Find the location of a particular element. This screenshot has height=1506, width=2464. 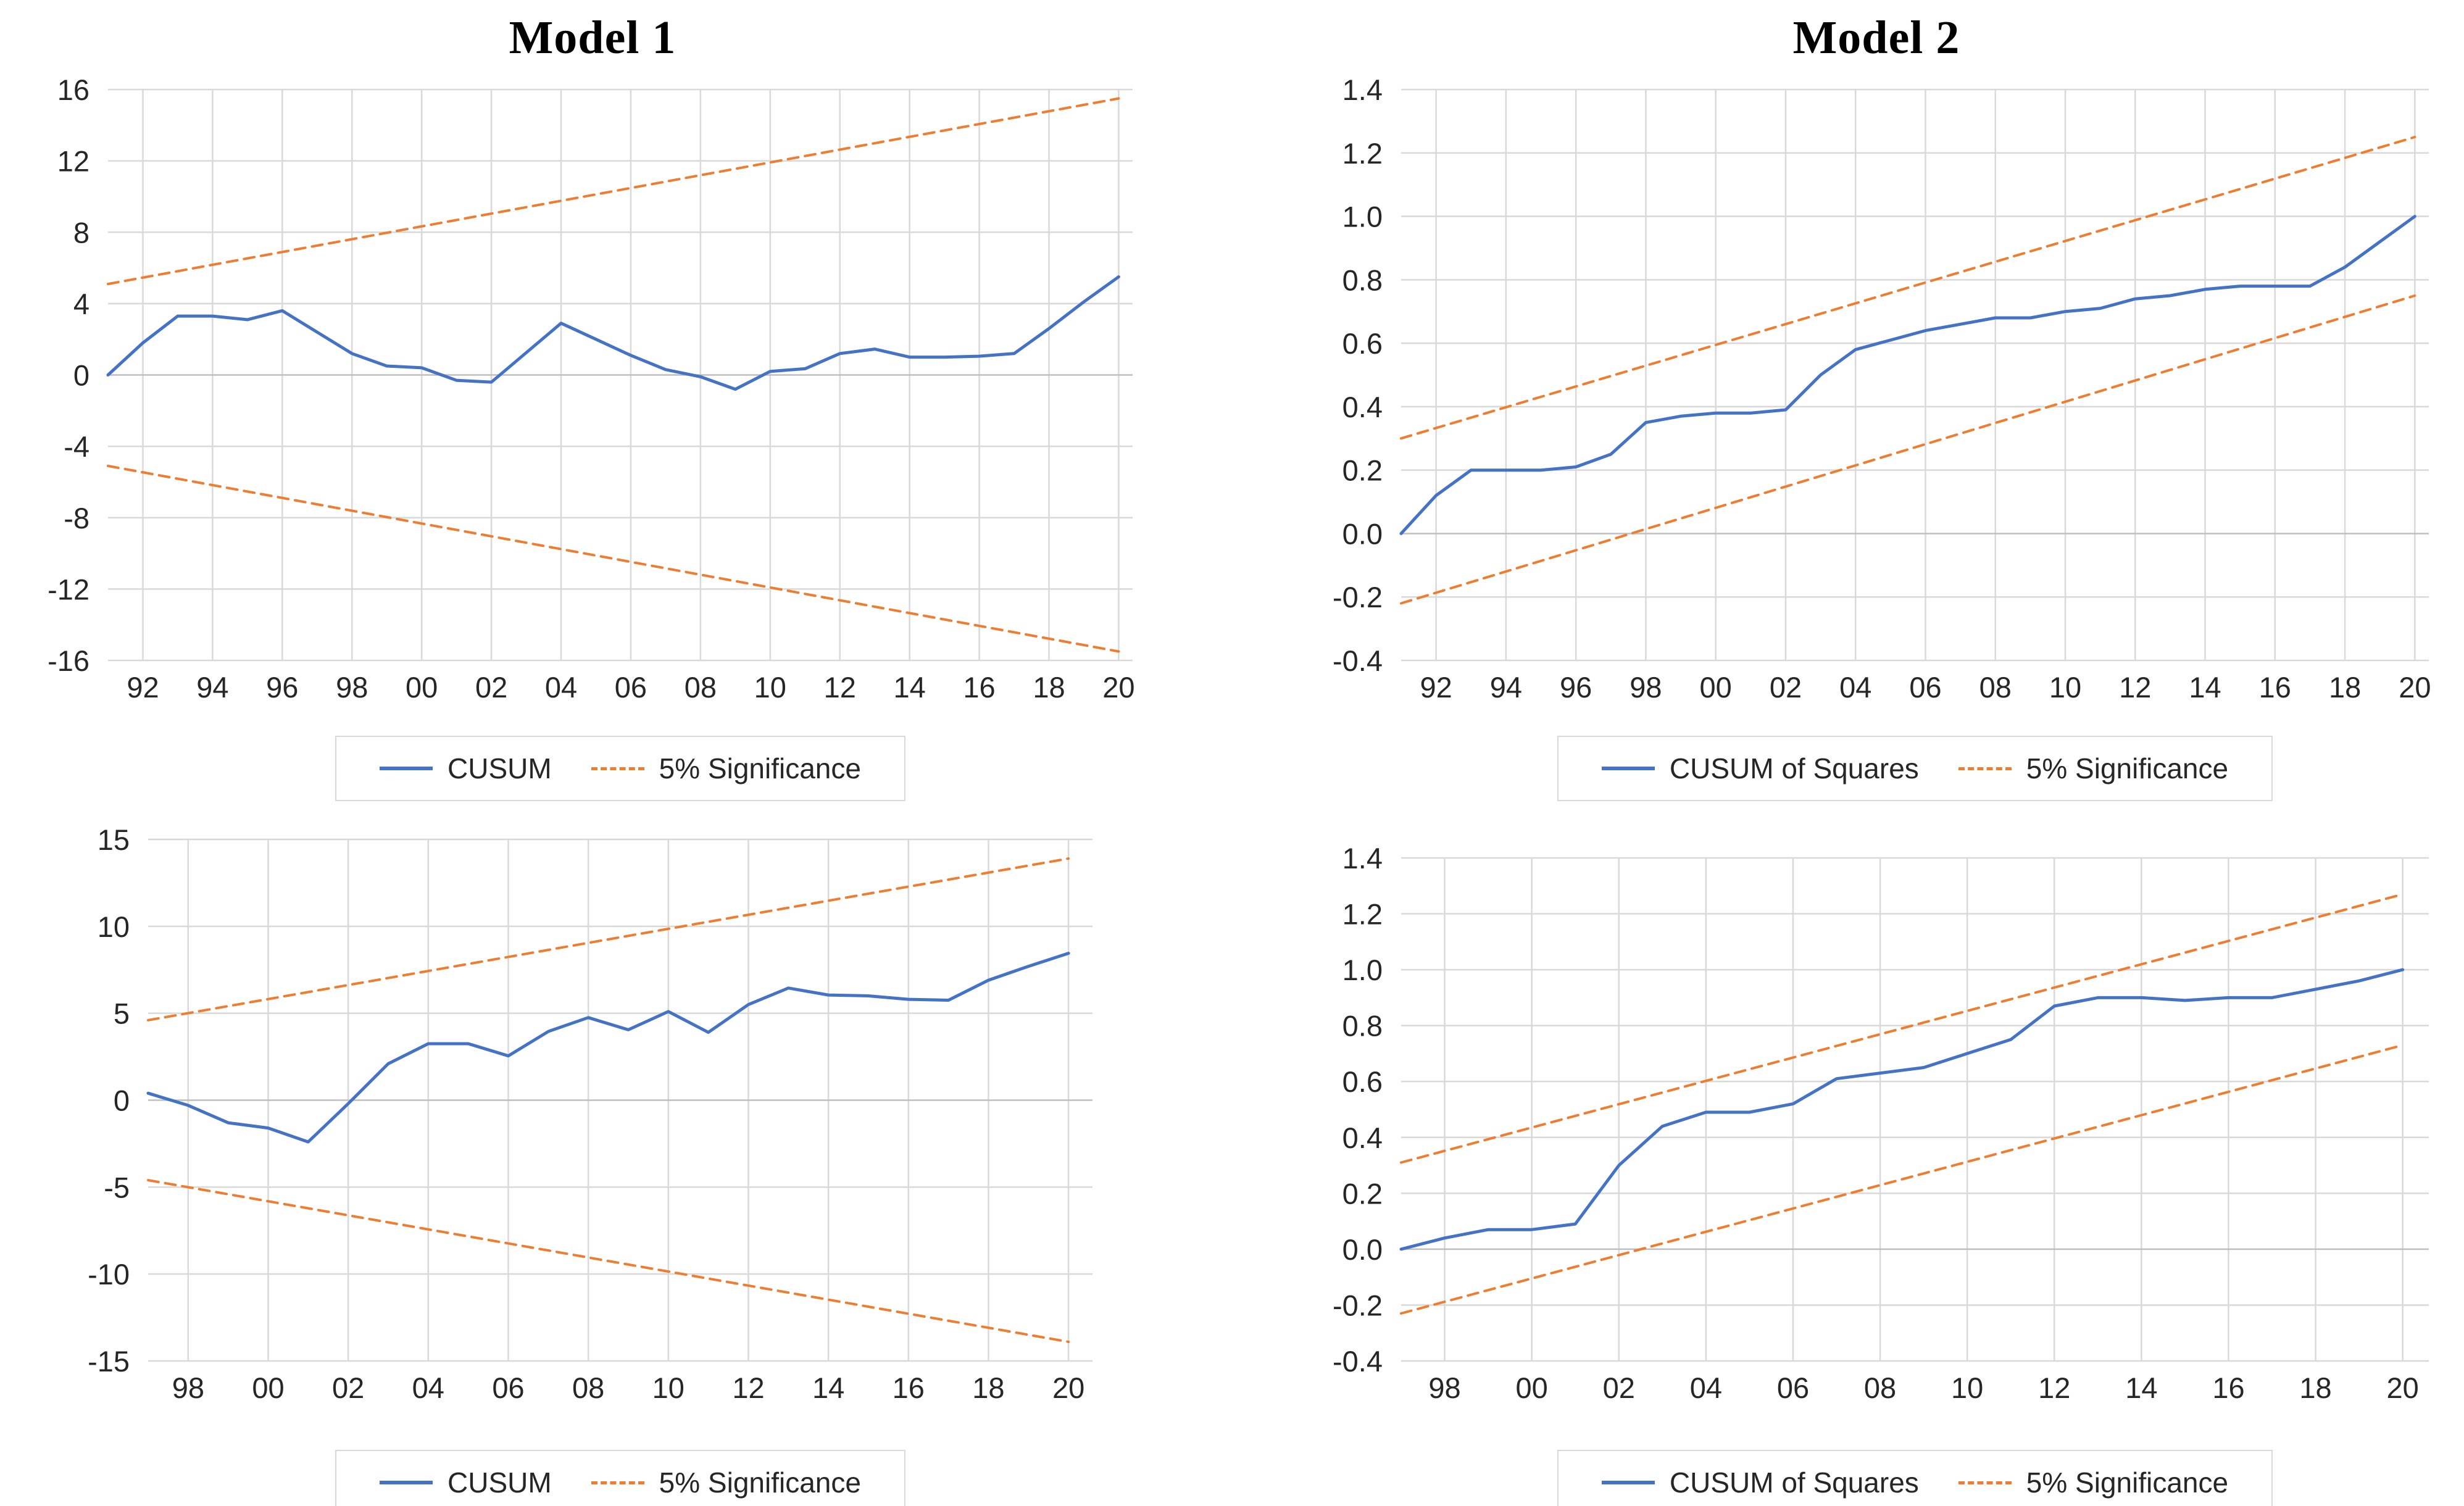

x-tick-label: 92 is located at coordinates (1436, 687).